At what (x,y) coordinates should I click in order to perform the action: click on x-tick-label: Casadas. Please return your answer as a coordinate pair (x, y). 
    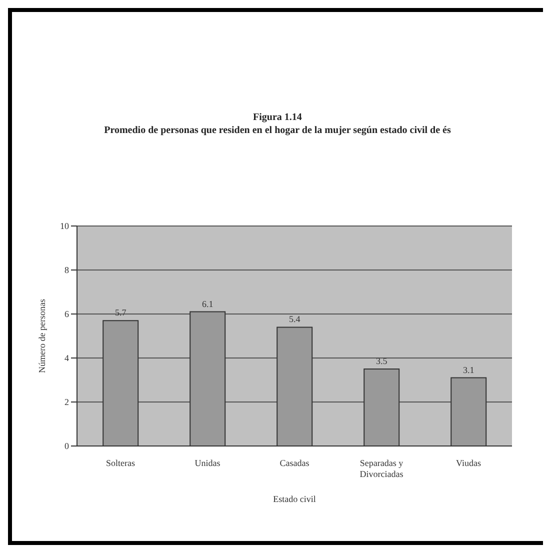
    Looking at the image, I should click on (295, 463).